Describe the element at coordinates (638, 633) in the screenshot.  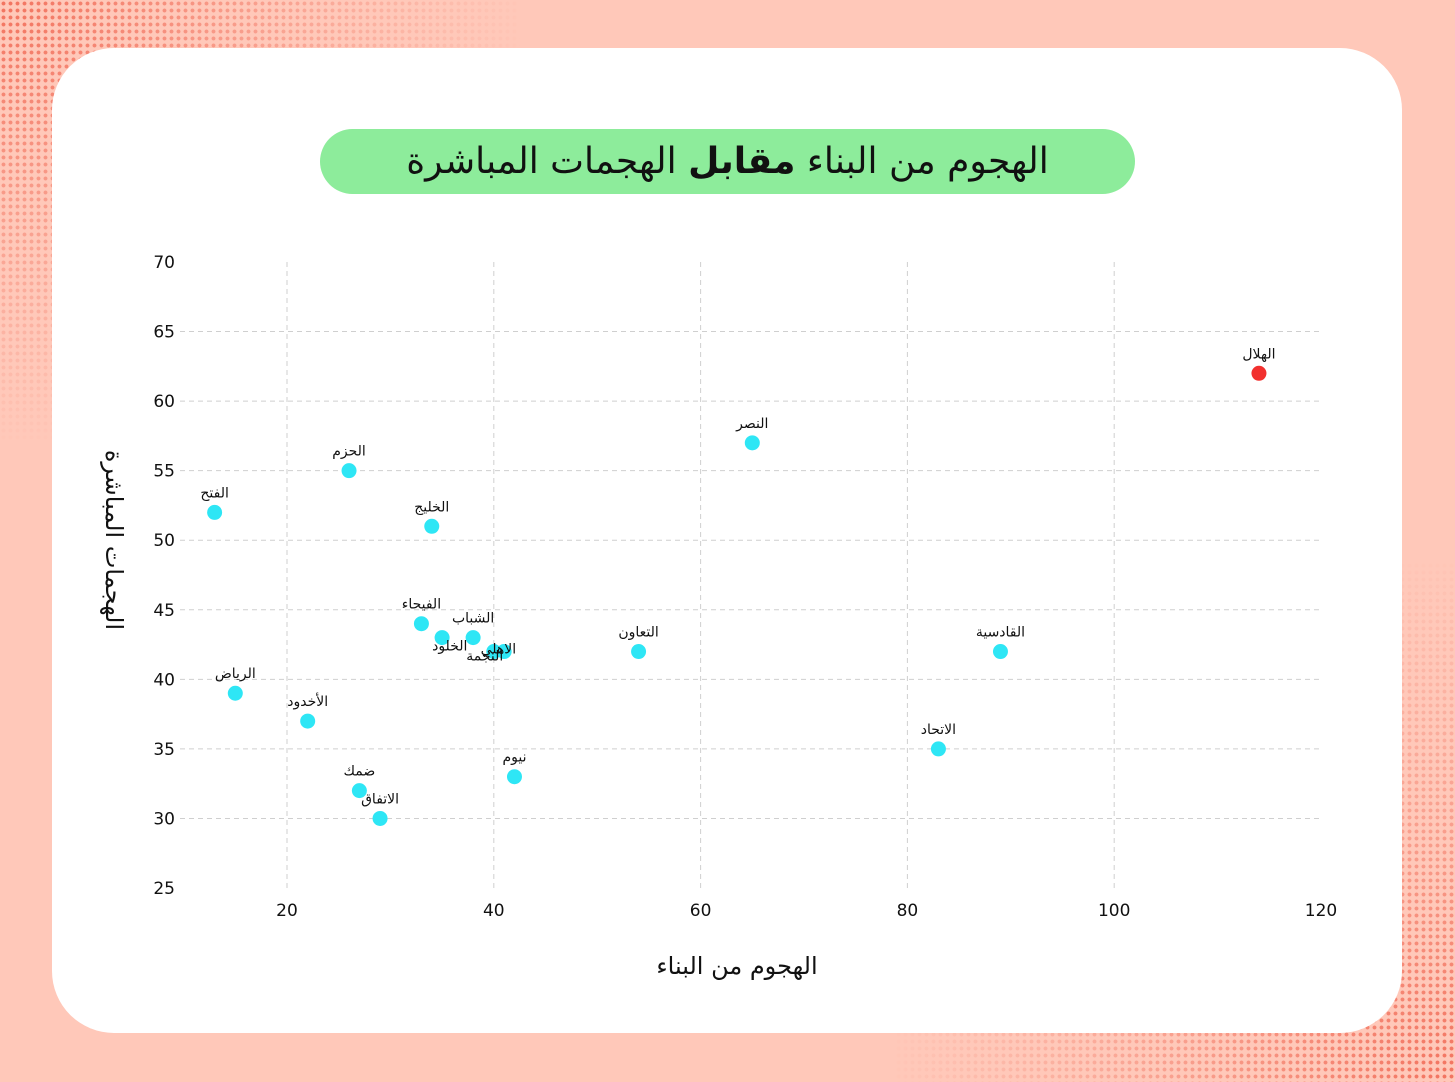
I see `point-label: التعاون` at that location.